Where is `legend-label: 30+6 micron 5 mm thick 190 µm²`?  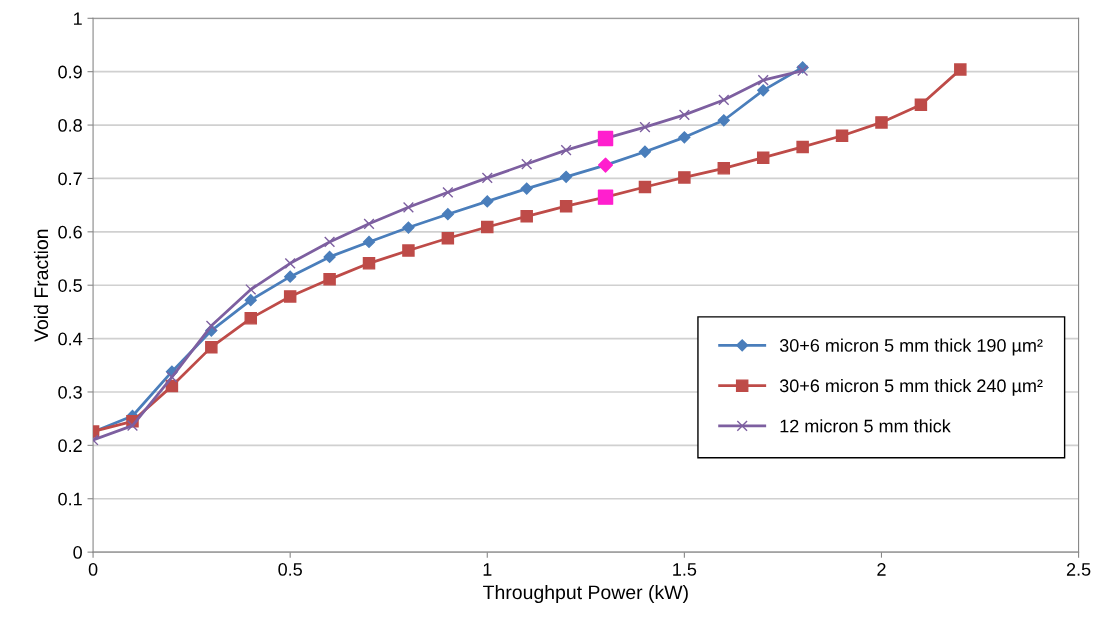 legend-label: 30+6 micron 5 mm thick 190 µm² is located at coordinates (911, 347).